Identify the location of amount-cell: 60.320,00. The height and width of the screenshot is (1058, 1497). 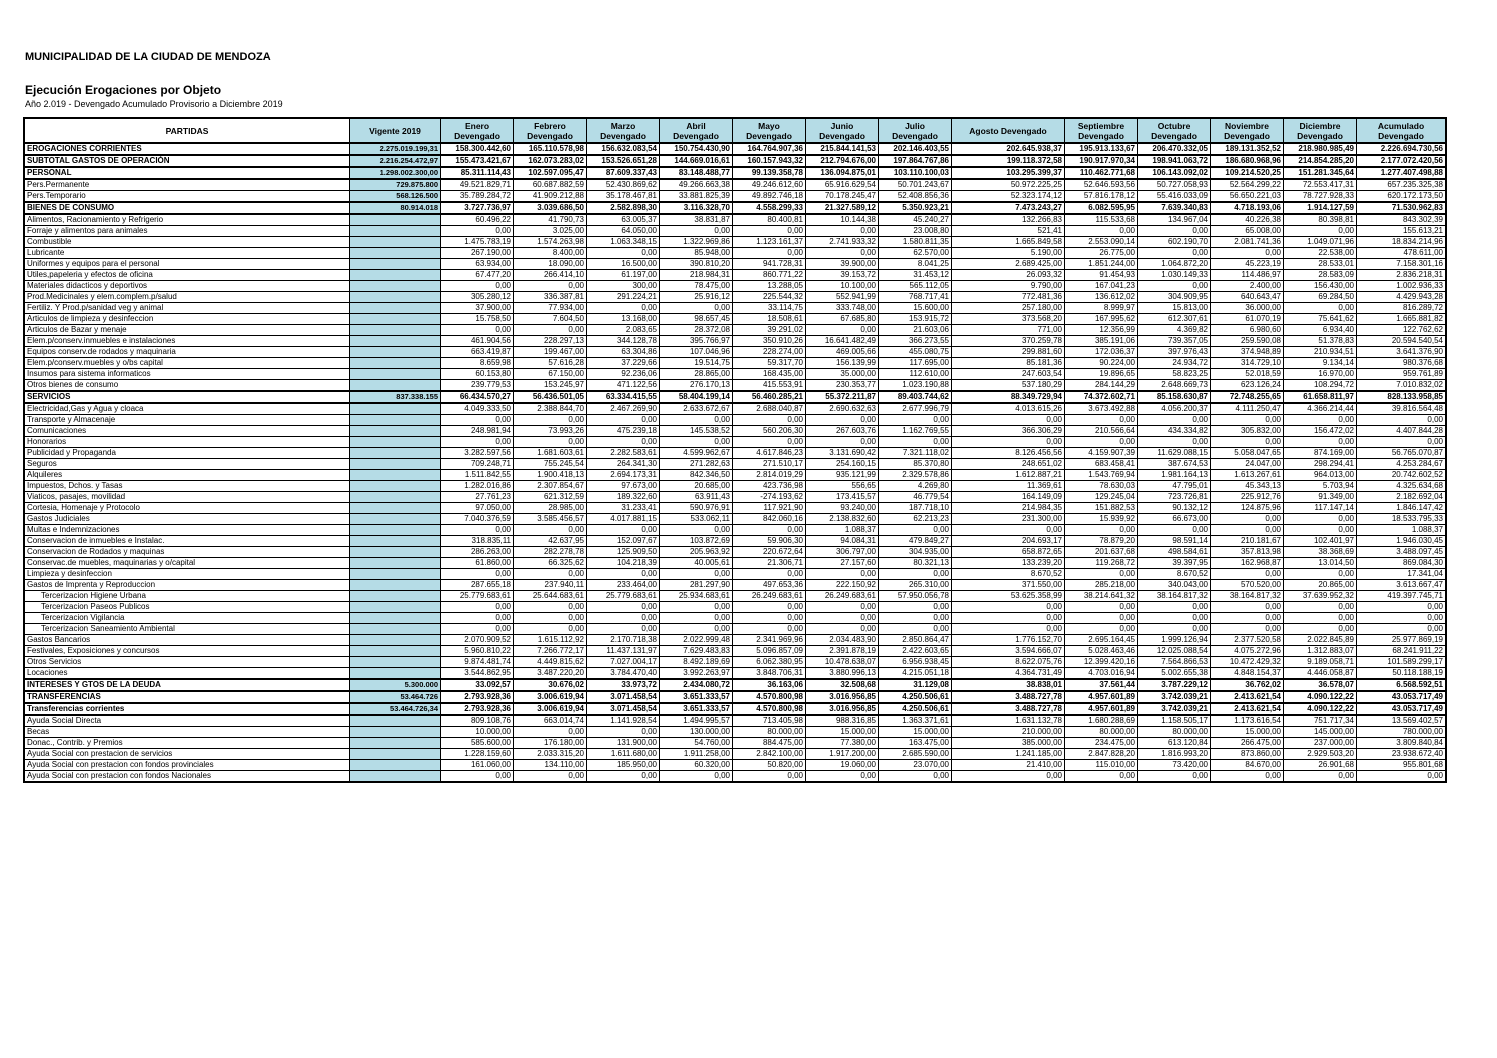
(696, 765).